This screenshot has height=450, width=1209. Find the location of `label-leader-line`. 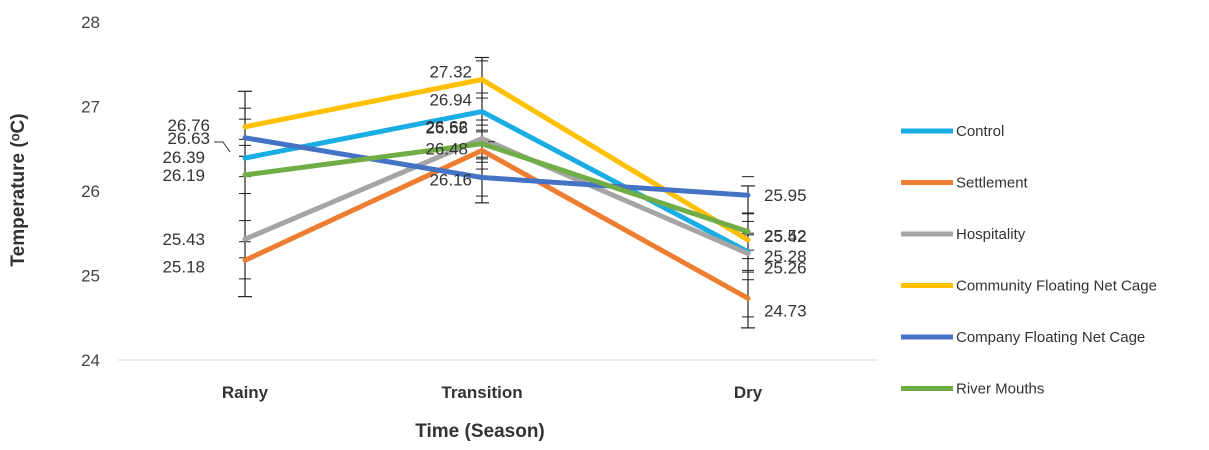

label-leader-line is located at coordinates (222, 147).